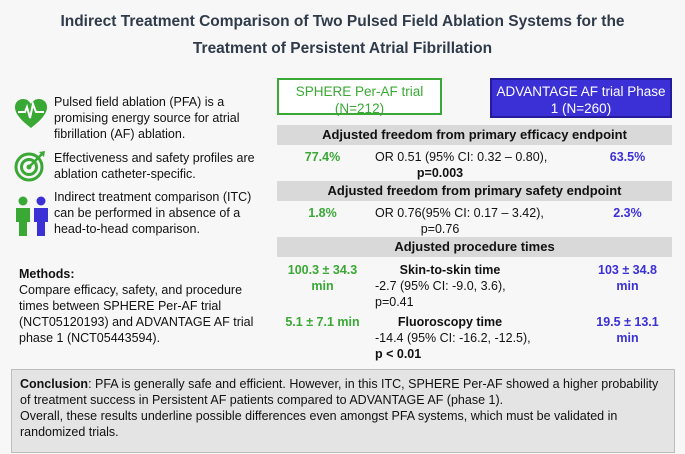 The image size is (685, 454). Describe the element at coordinates (47, 274) in the screenshot. I see `methods-label: Methods:` at that location.